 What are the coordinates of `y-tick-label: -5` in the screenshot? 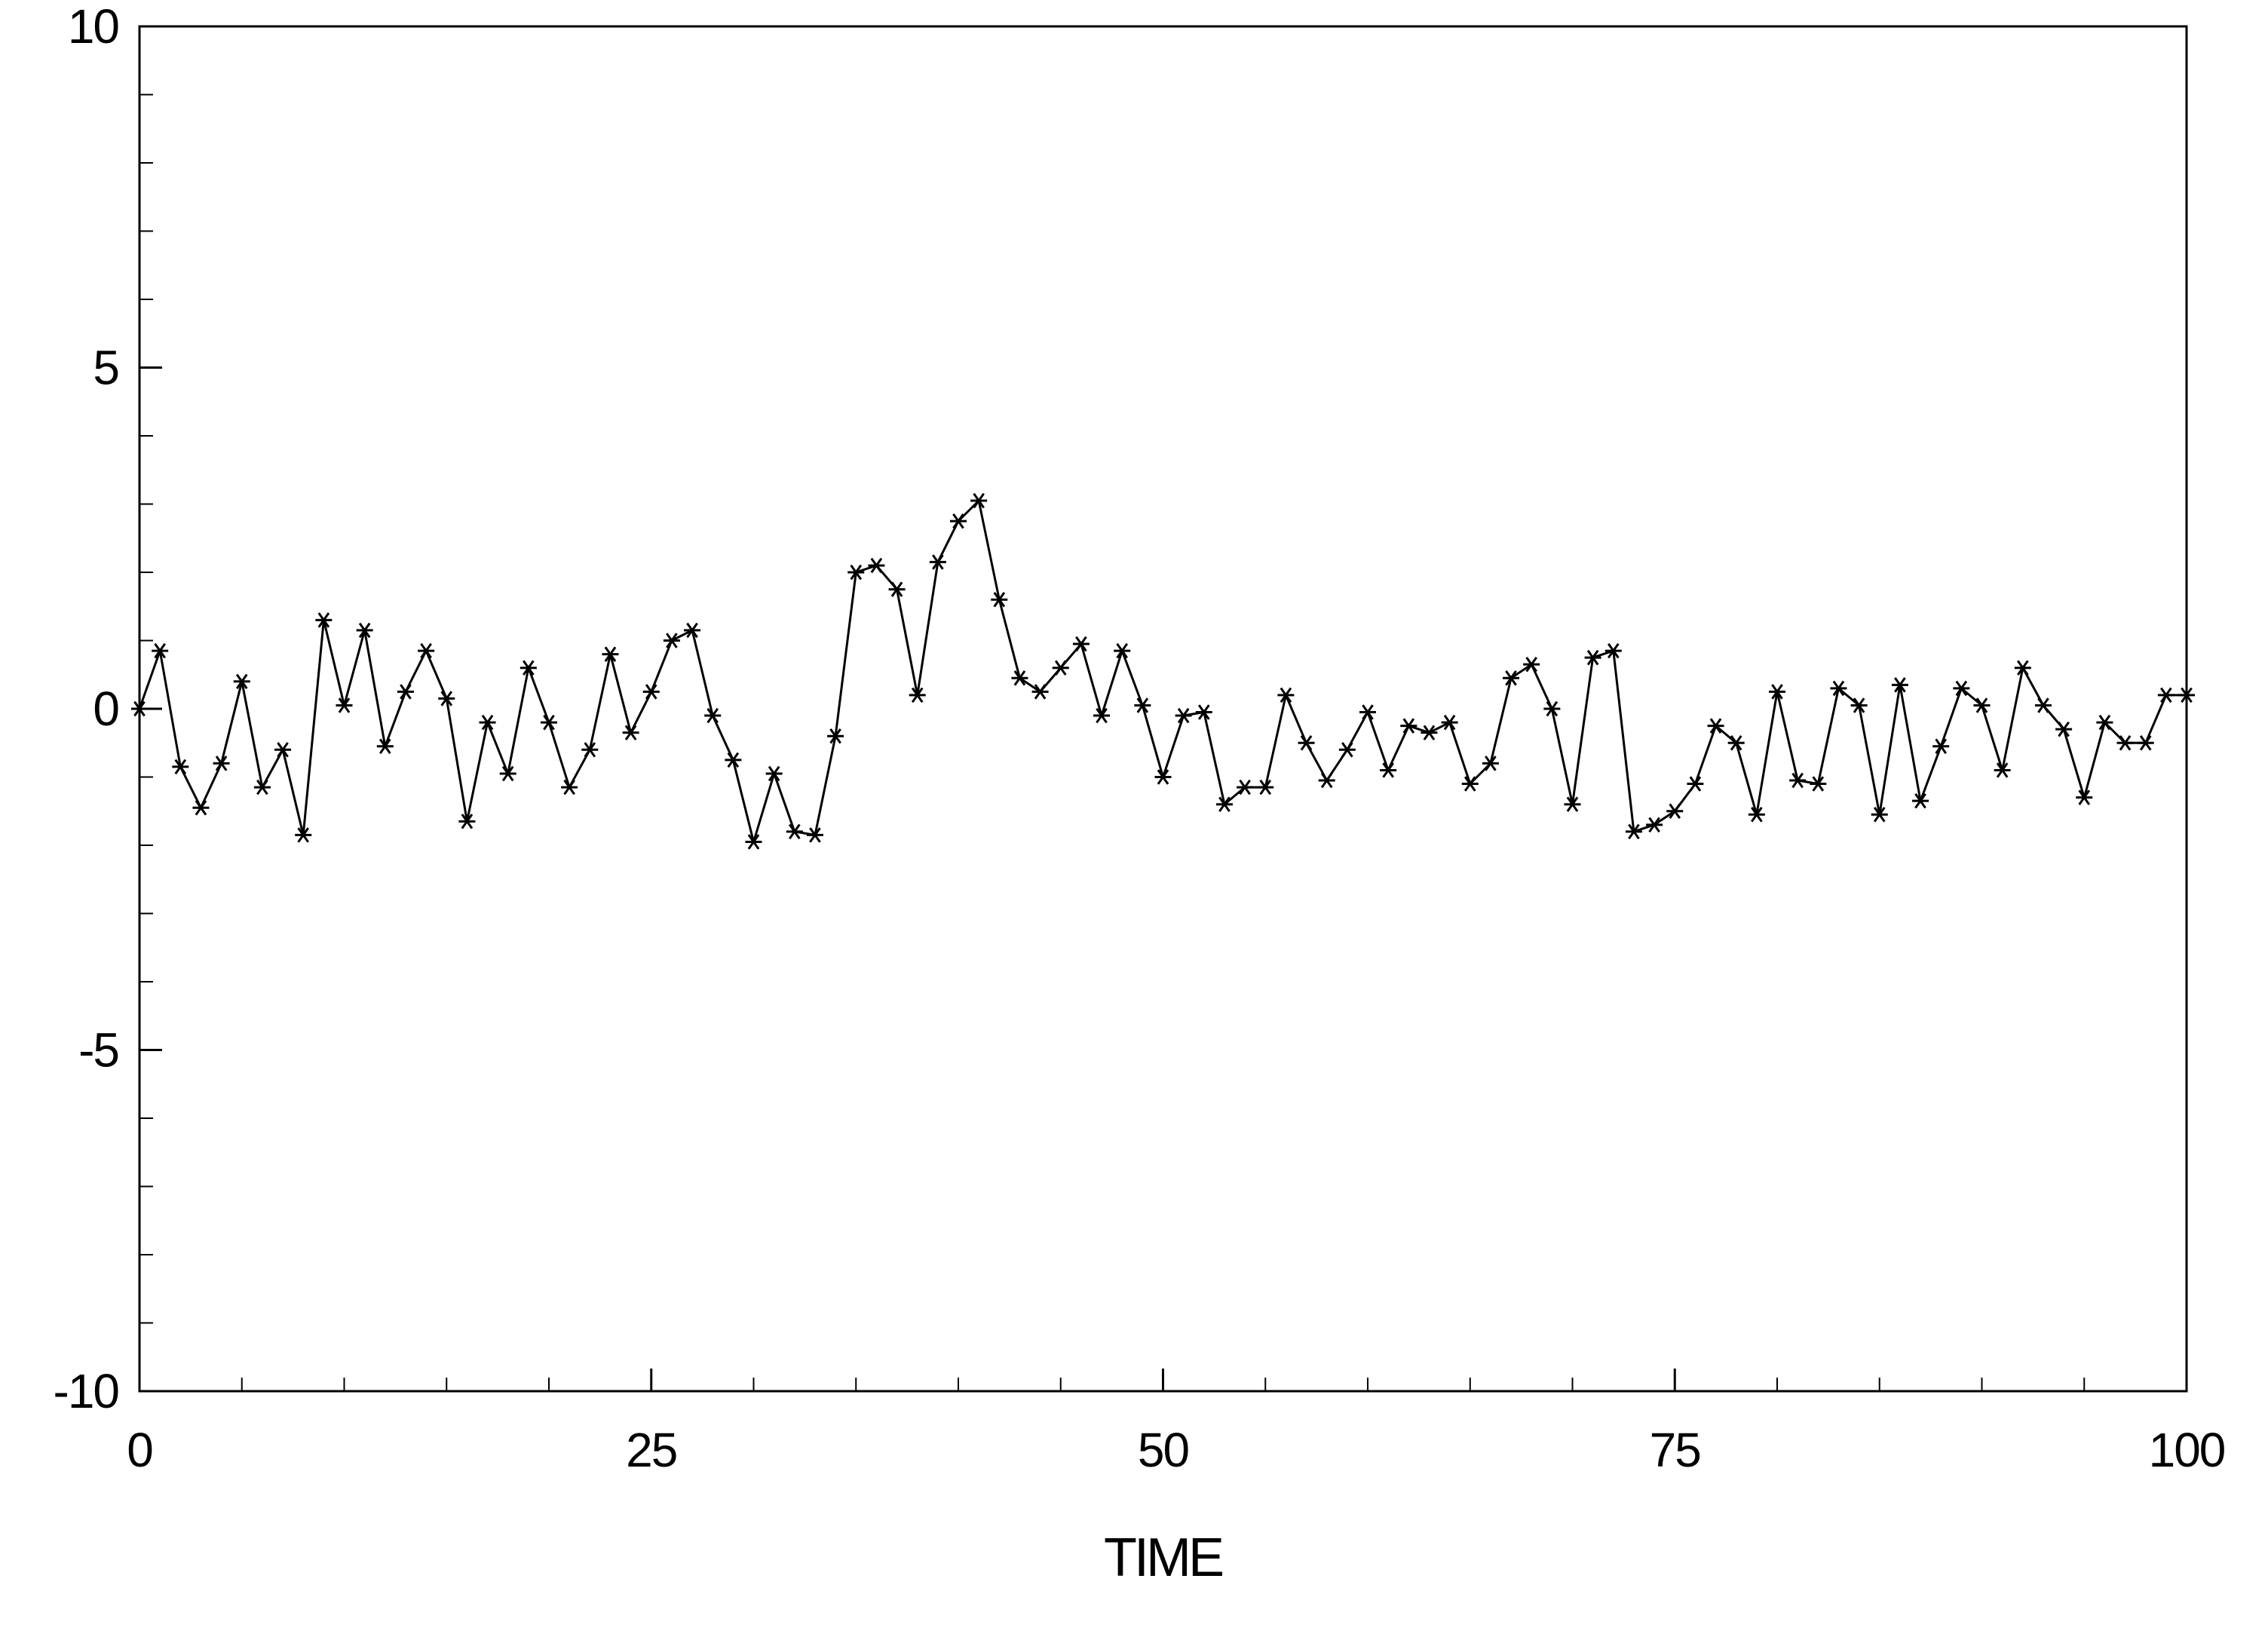 It's located at (98, 1050).